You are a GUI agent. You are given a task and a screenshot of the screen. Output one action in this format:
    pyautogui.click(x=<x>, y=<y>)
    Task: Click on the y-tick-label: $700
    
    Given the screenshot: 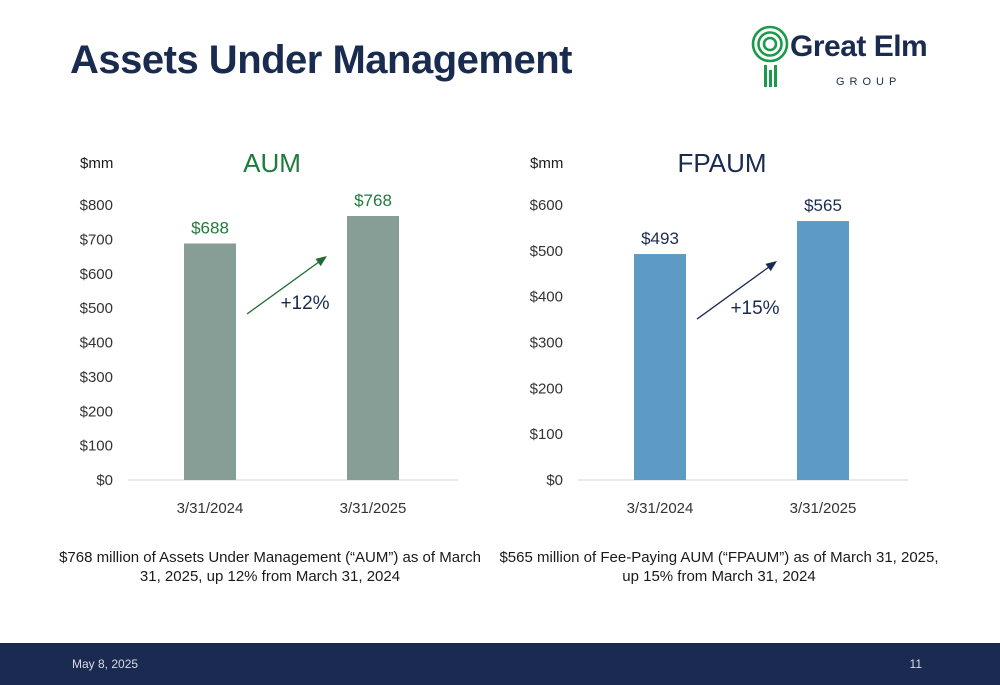 What is the action you would take?
    pyautogui.click(x=96, y=239)
    